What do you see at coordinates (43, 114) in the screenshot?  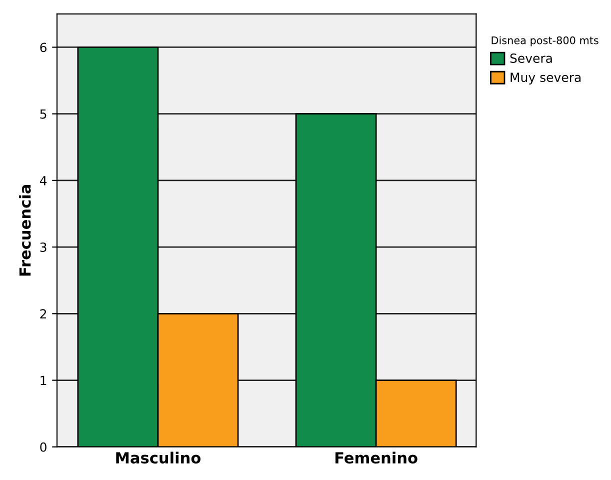 I see `y-tick-label: 5` at bounding box center [43, 114].